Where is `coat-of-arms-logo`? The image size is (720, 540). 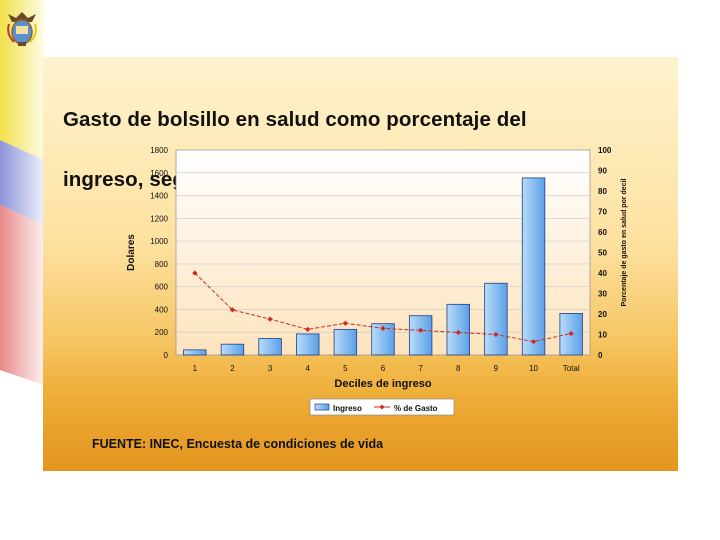
coat-of-arms-logo is located at coordinates (22, 29).